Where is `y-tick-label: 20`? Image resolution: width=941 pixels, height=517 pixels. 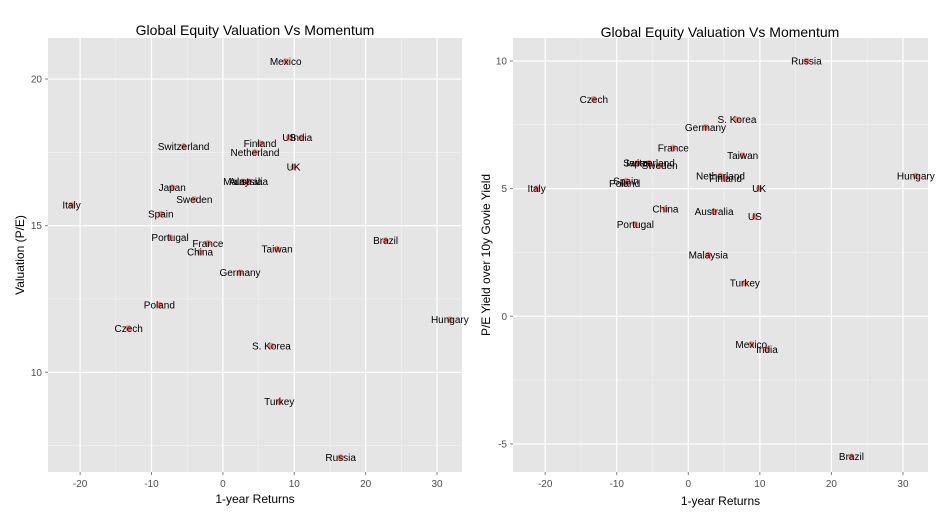 y-tick-label: 20 is located at coordinates (37, 80).